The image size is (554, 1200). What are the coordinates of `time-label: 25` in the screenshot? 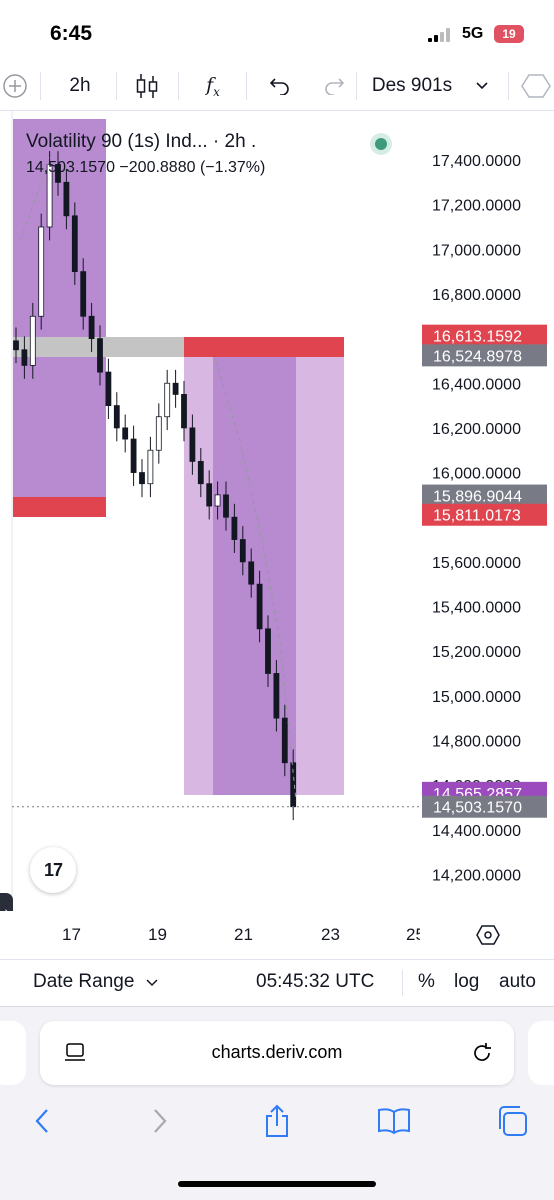 It's located at (413, 934).